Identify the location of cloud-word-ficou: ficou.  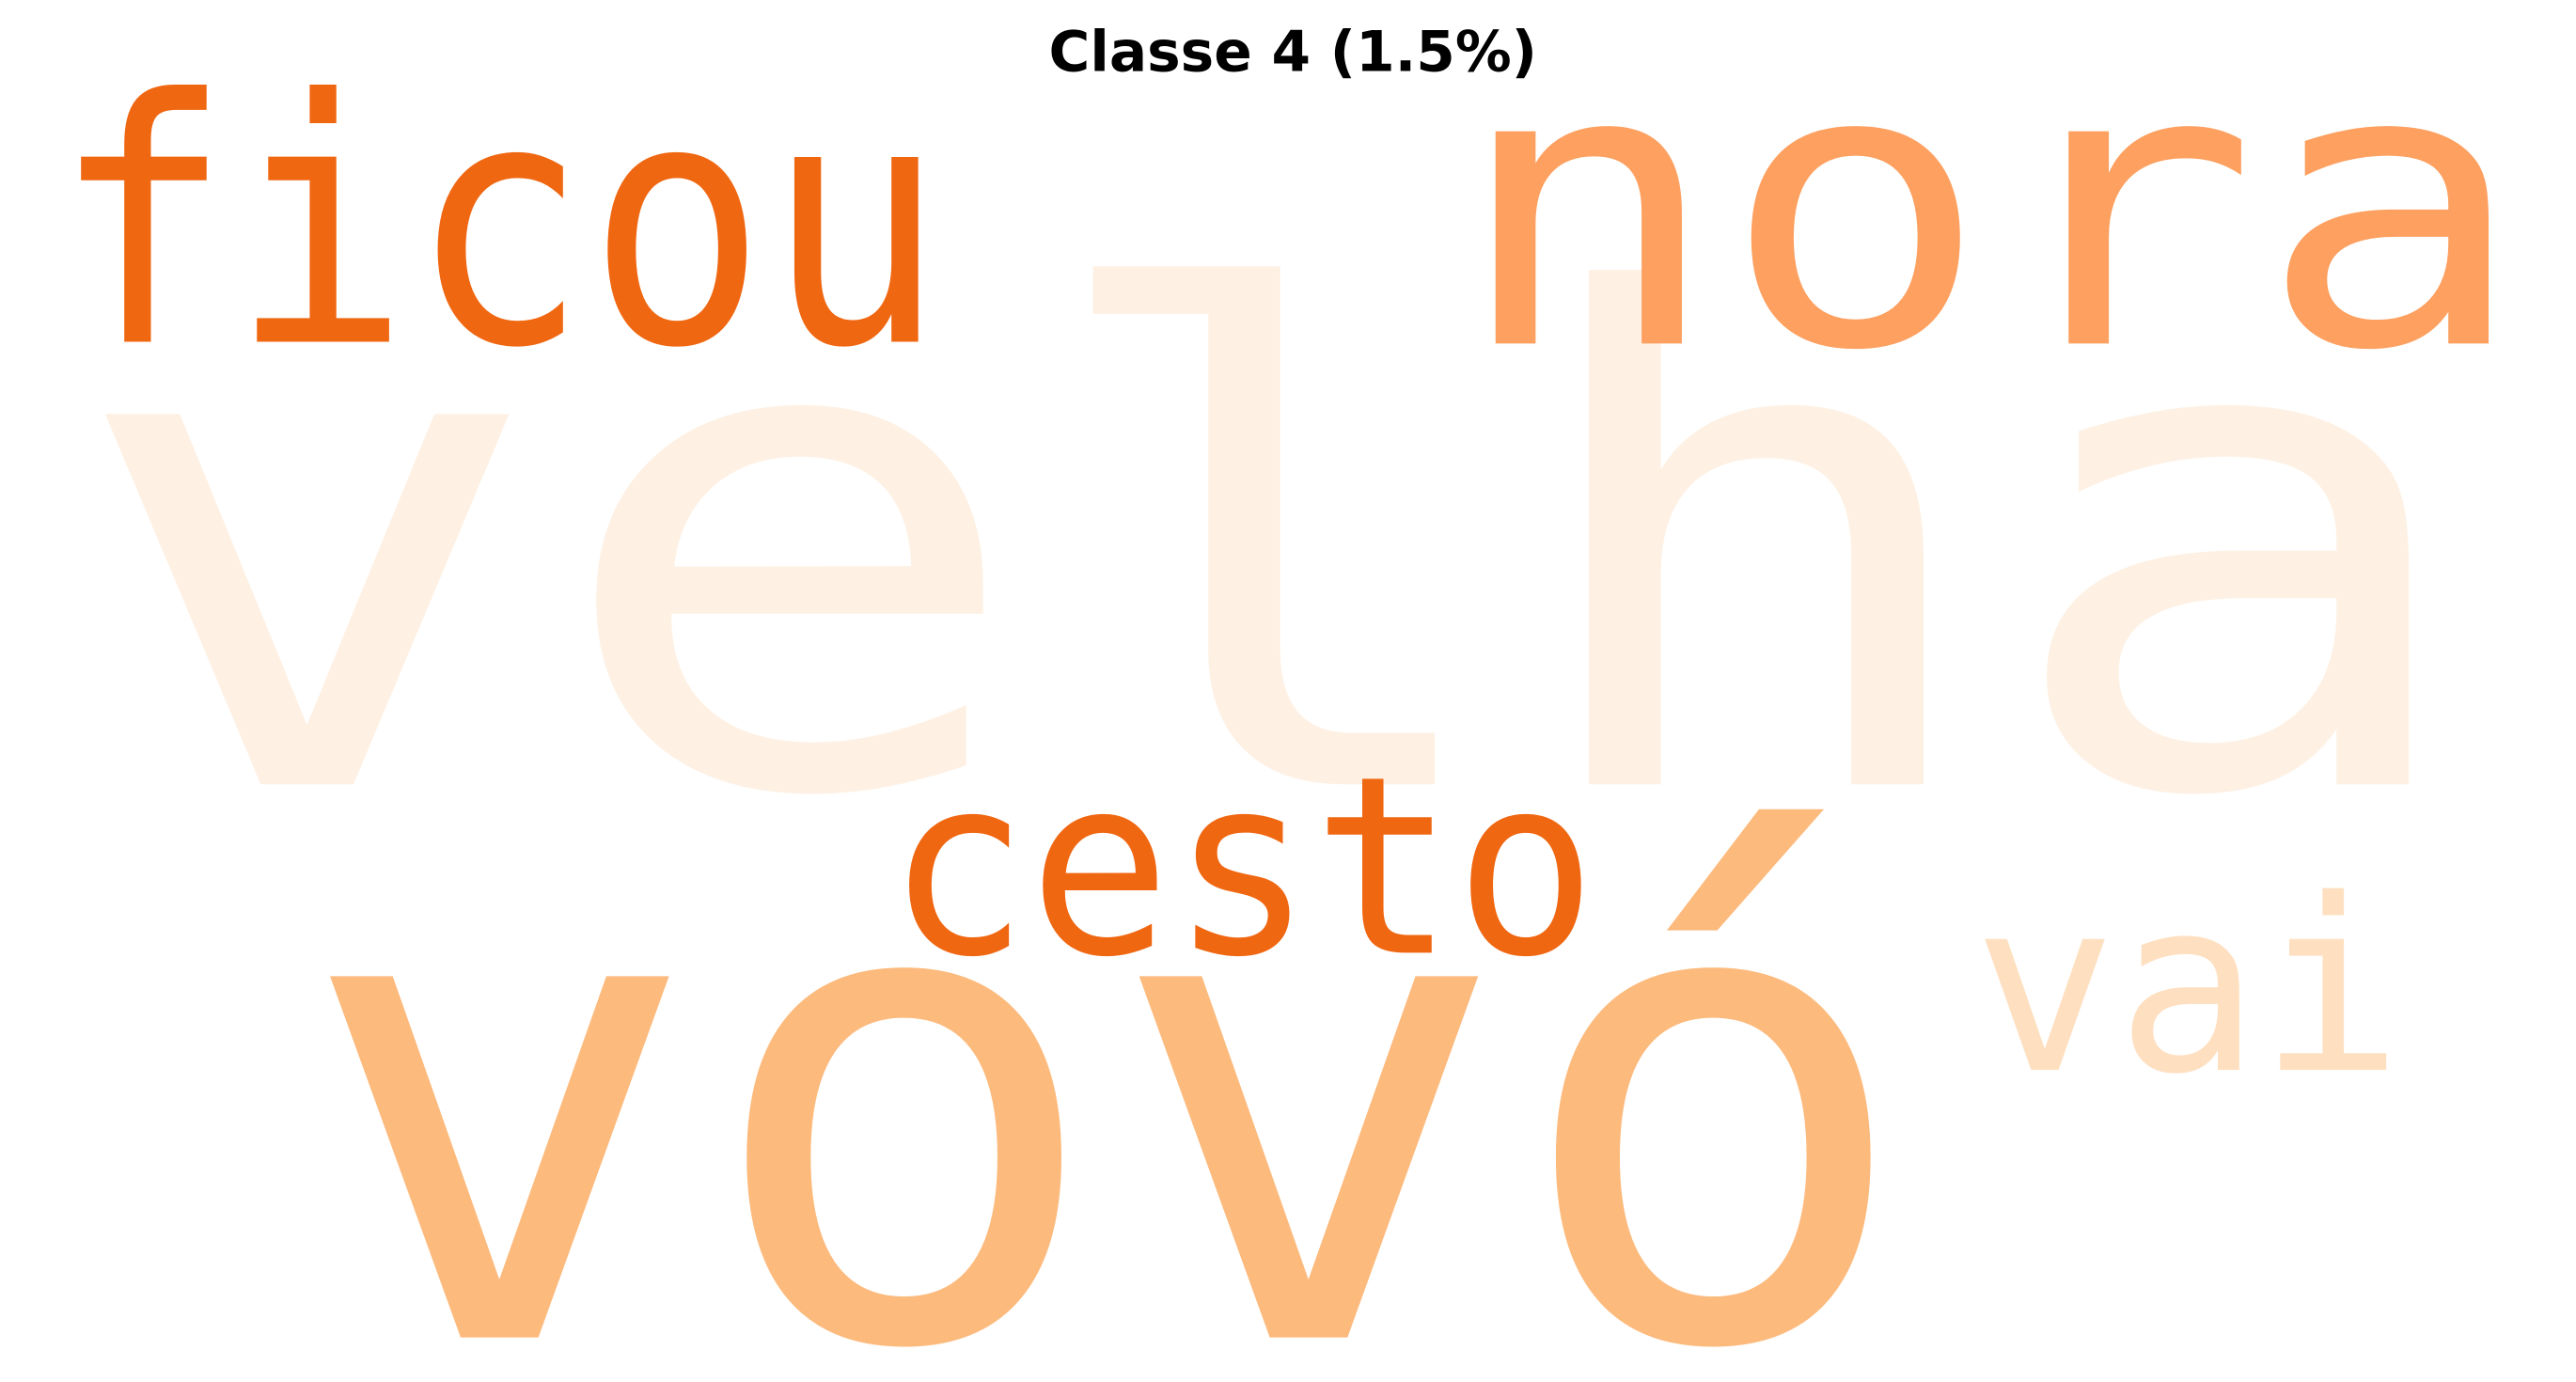
(499, 225).